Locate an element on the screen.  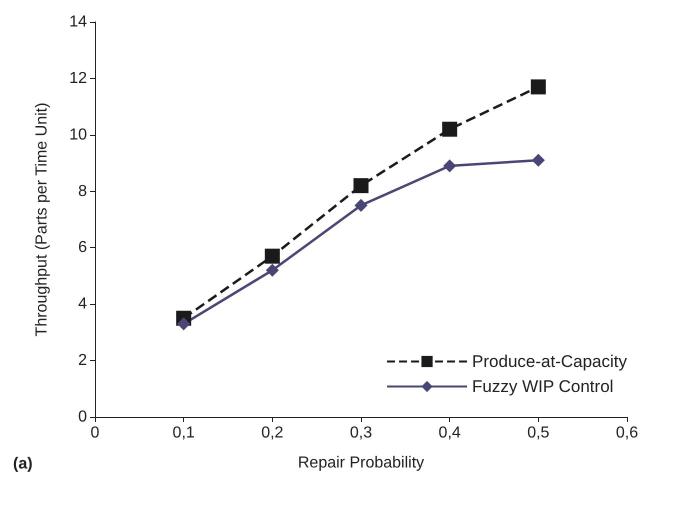
x-tick-label: 0,6 is located at coordinates (627, 433).